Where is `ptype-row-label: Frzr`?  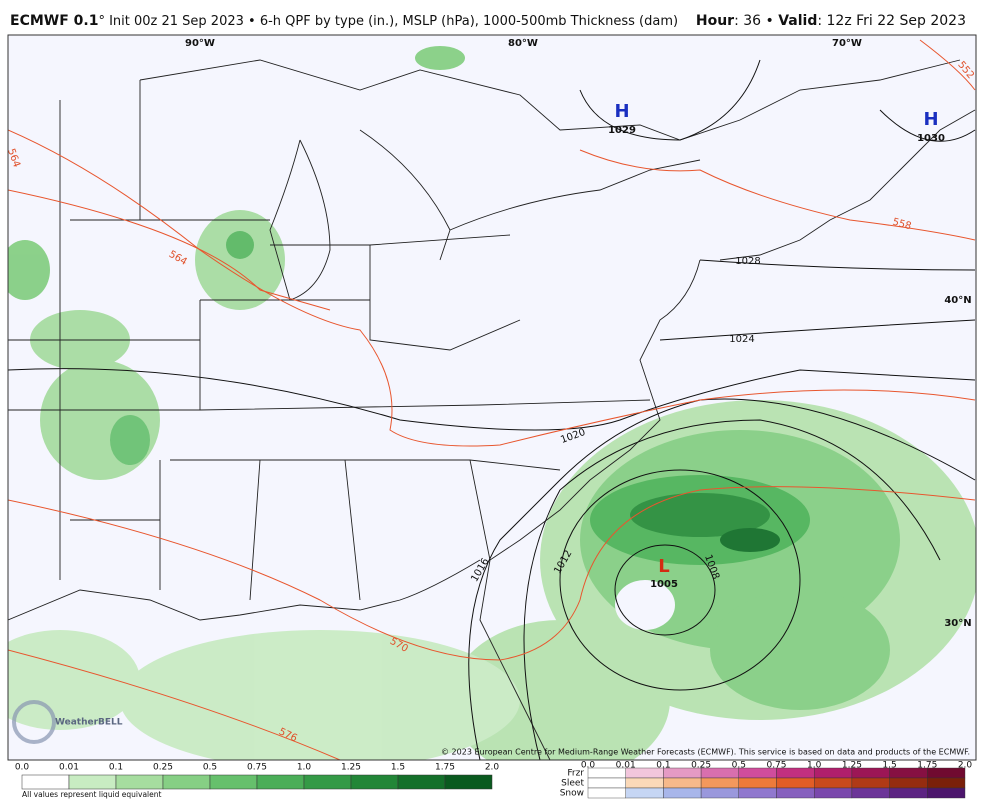 ptype-row-label: Frzr is located at coordinates (575, 774).